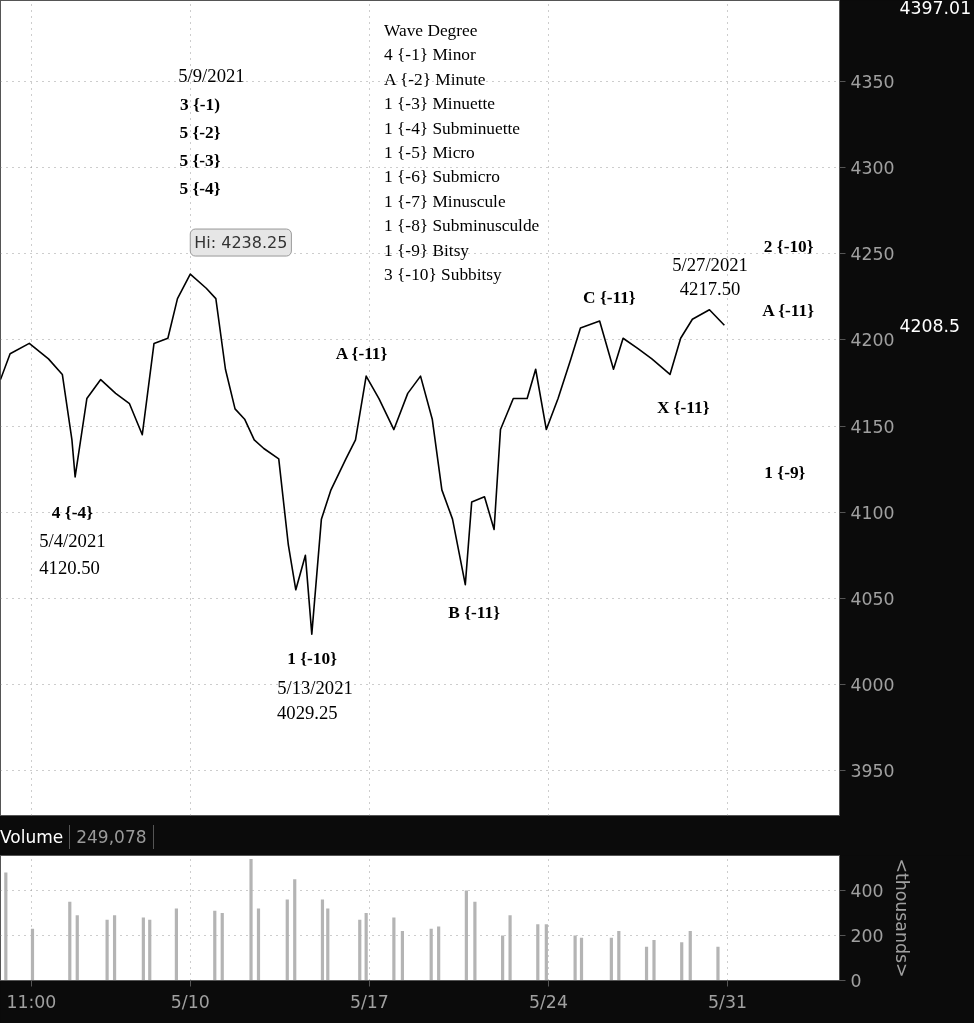  Describe the element at coordinates (435, 79) in the screenshot. I see `annotation: A {-2} Minute` at that location.